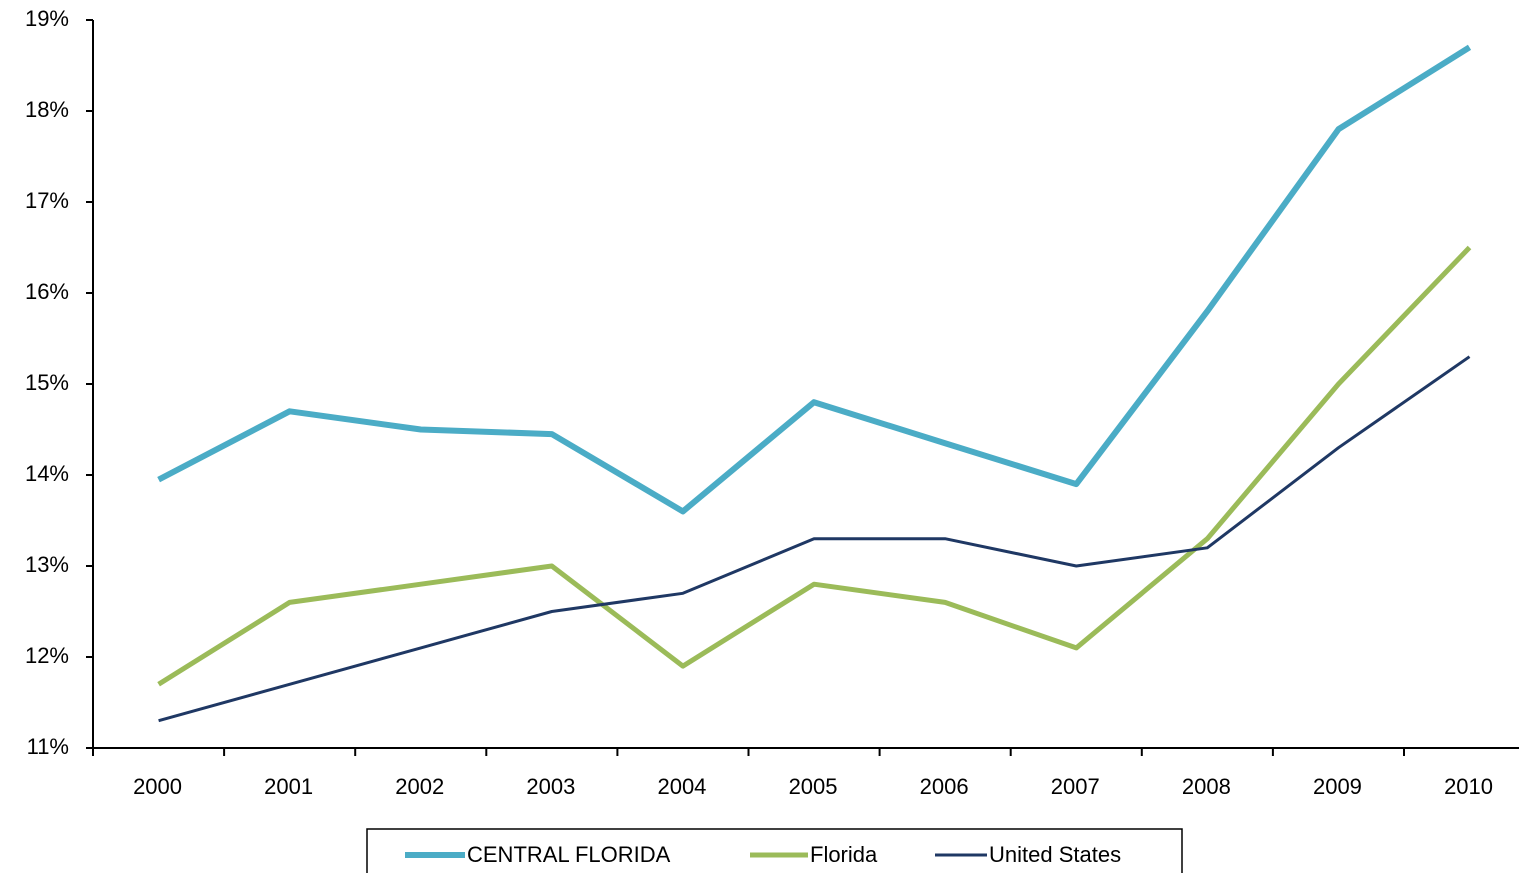 This screenshot has height=873, width=1519. I want to click on x-tick-label: 2004, so click(681, 786).